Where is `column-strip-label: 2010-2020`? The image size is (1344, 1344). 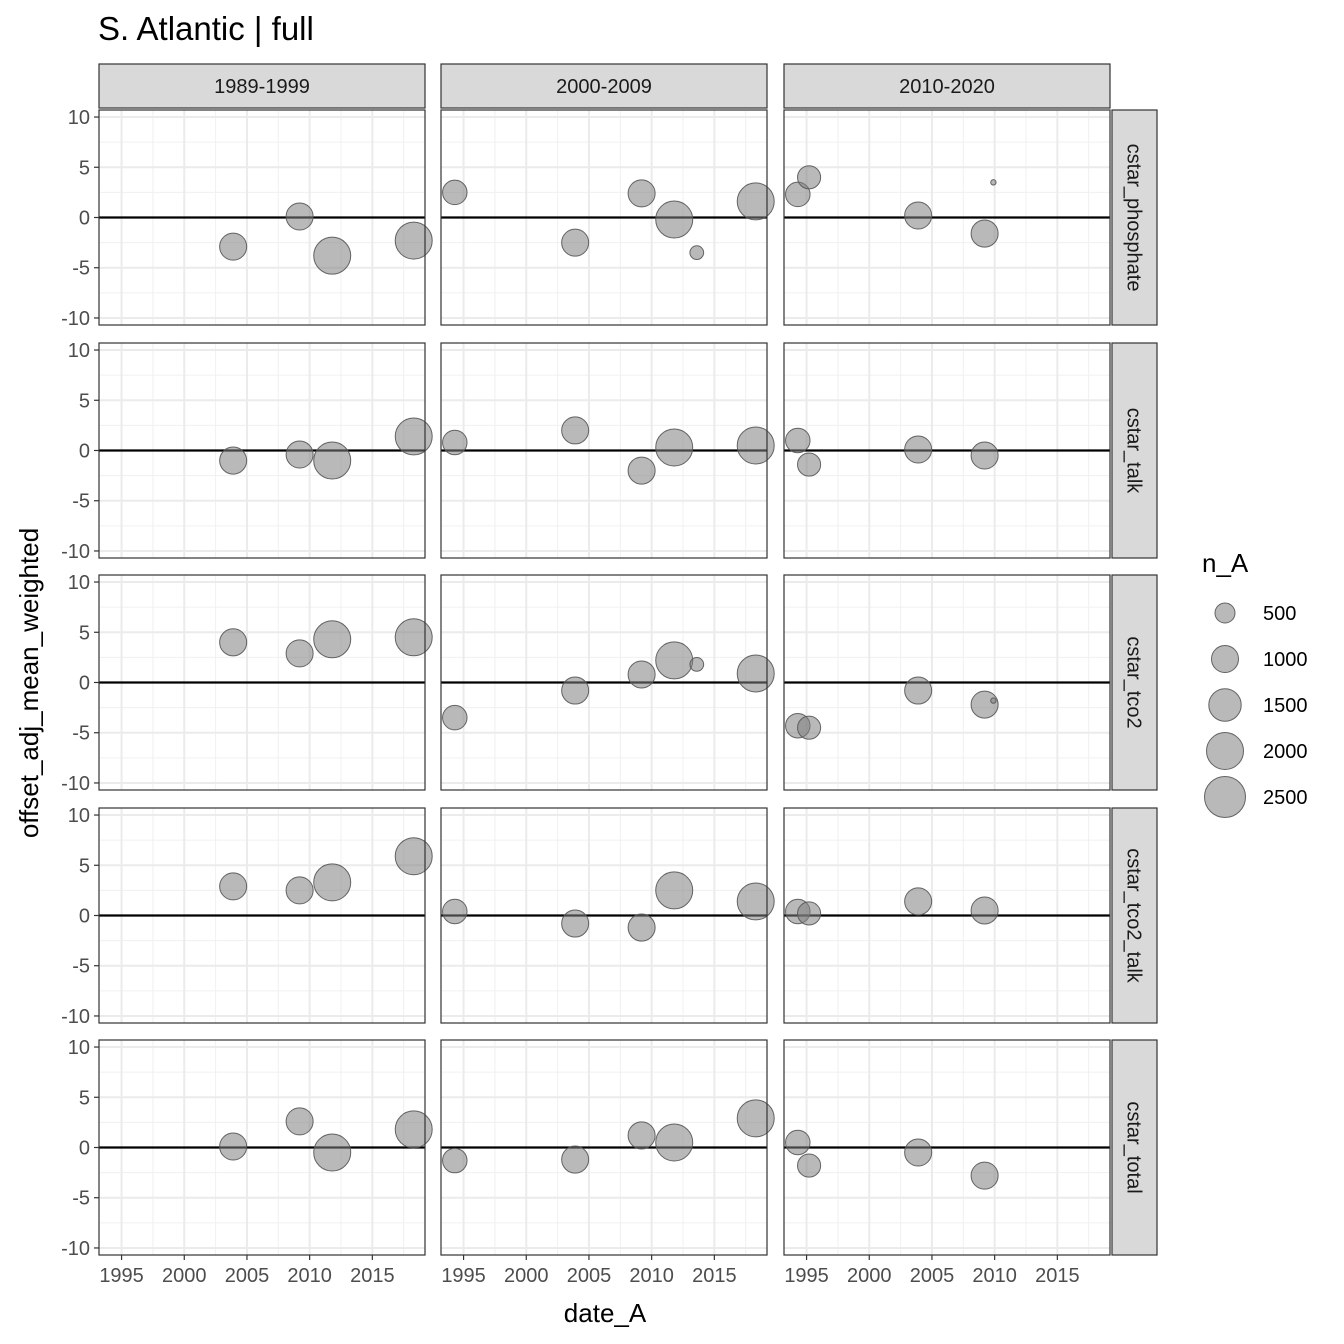 column-strip-label: 2010-2020 is located at coordinates (947, 87).